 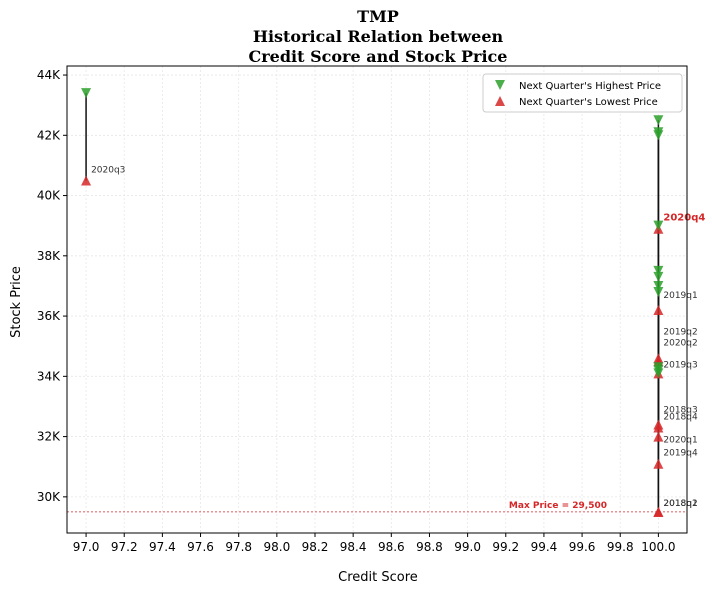 I want to click on legend-marker-low, so click(x=500, y=101).